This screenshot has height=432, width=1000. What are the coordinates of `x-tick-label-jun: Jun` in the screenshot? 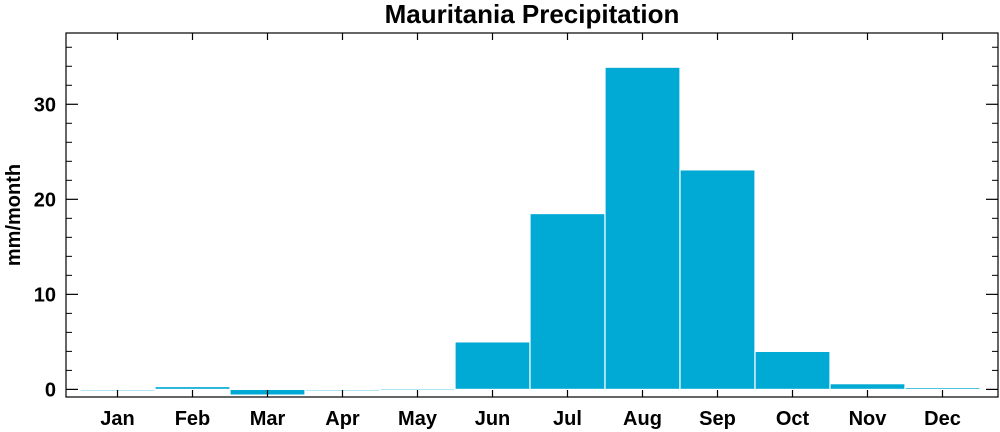 It's located at (493, 419).